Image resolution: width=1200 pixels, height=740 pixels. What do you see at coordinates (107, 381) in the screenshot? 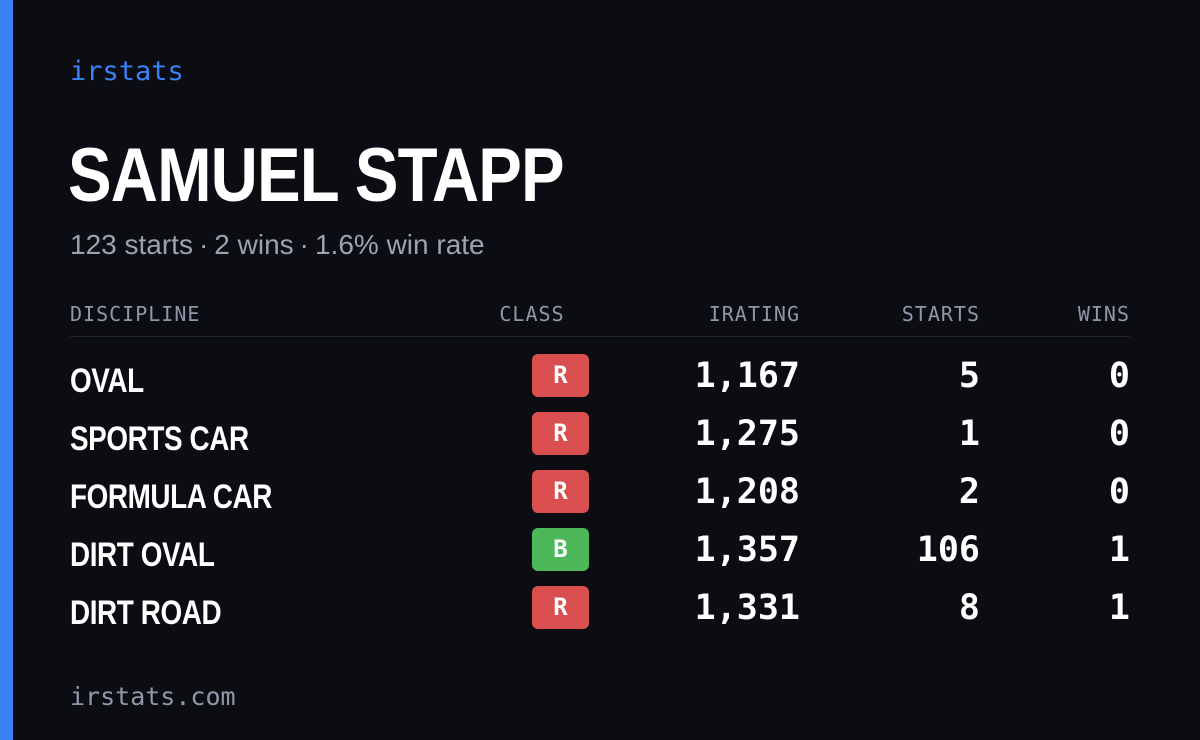
I see `discipline-name: OVAL` at bounding box center [107, 381].